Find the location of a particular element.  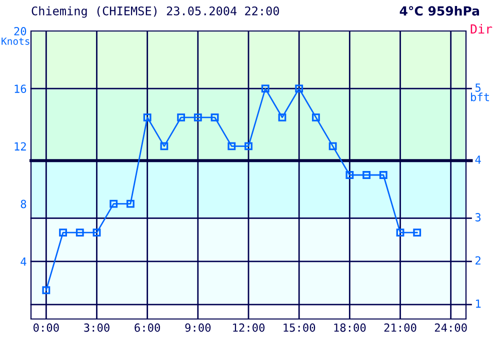

y-tick-label: 20 is located at coordinates (20, 31).